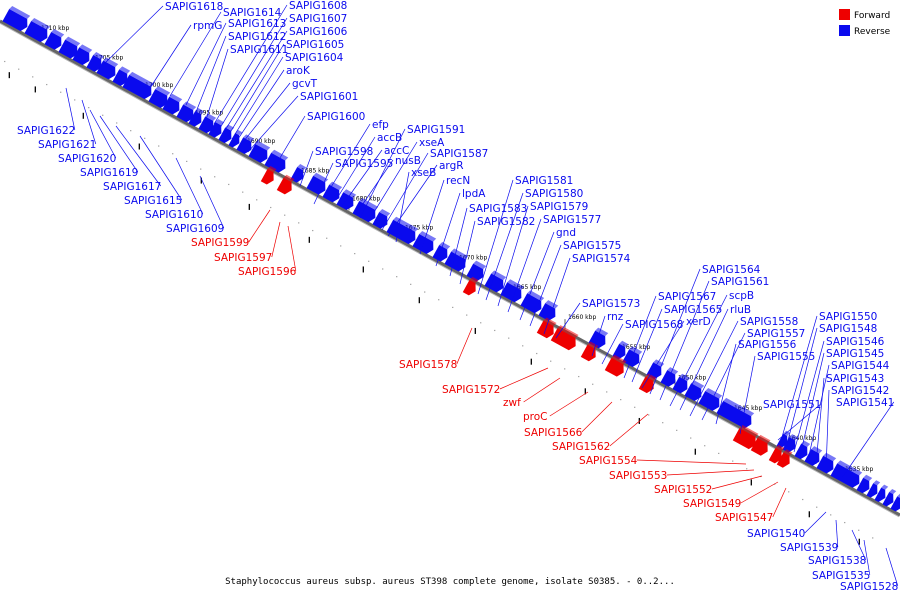 The height and width of the screenshot is (600, 900). Describe the element at coordinates (611, 304) in the screenshot. I see `gene-label: SAPIG1573` at that location.